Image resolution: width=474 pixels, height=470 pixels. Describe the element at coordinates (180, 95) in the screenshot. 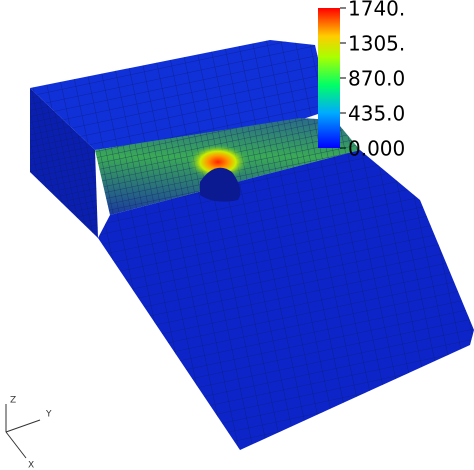

I see `plateau-mesh` at that location.